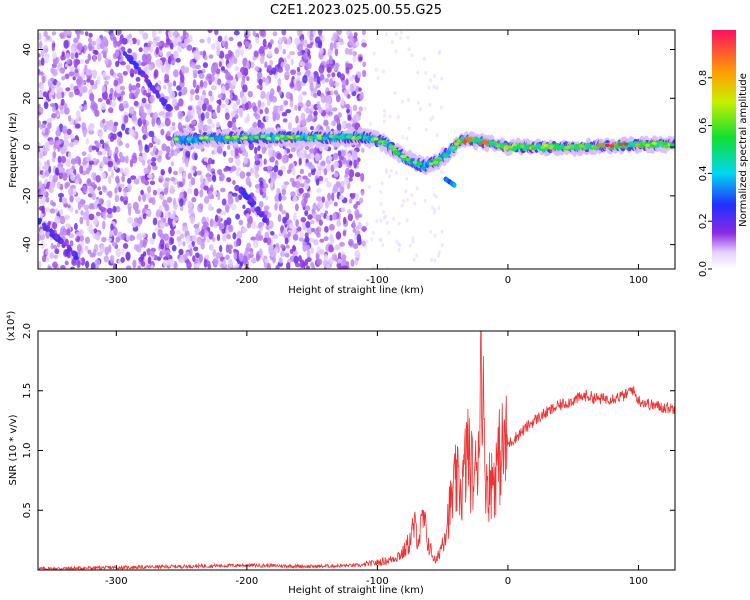  I want to click on y-tick-label: 1.5, so click(27, 391).